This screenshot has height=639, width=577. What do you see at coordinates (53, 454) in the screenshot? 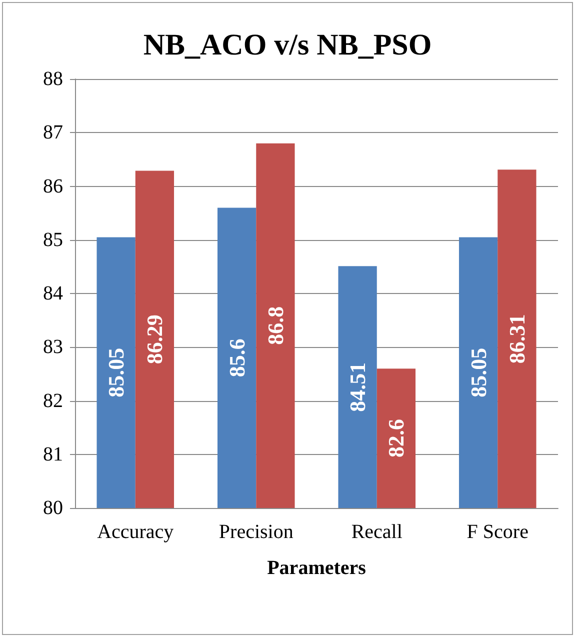
I see `y-tick-label: 81` at bounding box center [53, 454].